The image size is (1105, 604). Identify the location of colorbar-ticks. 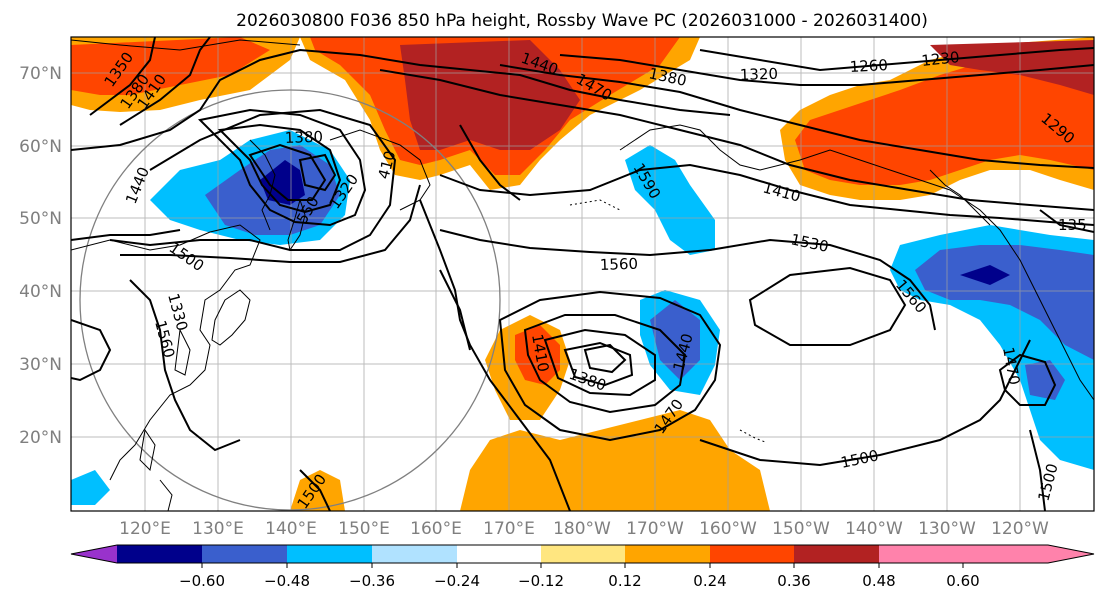
(582, 565).